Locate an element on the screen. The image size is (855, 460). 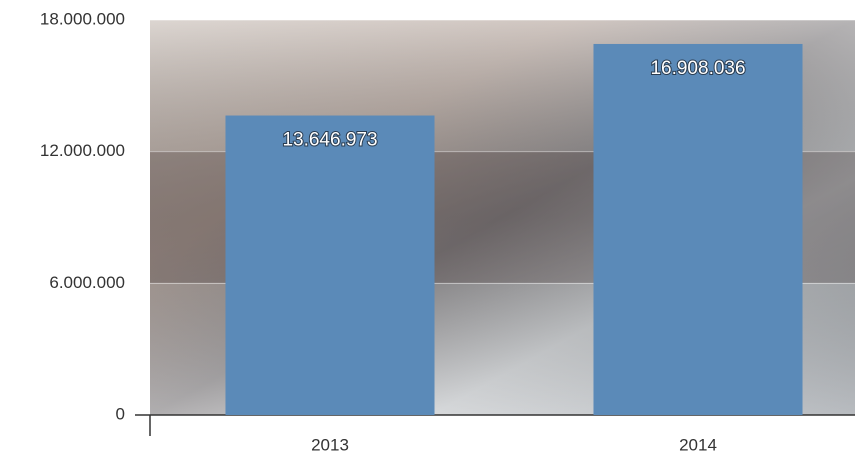
x-tick-label: 2014 is located at coordinates (698, 444).